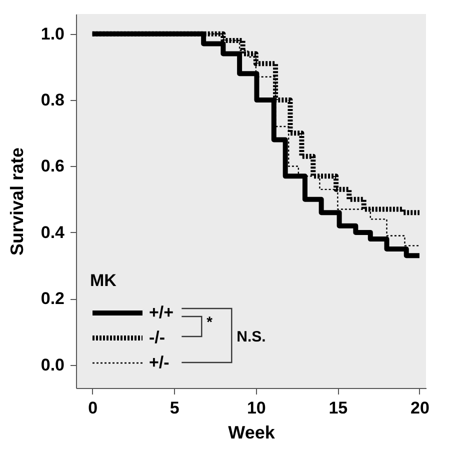 This screenshot has height=455, width=466. What do you see at coordinates (52, 298) in the screenshot?
I see `y-tick-label: 0.2` at bounding box center [52, 298].